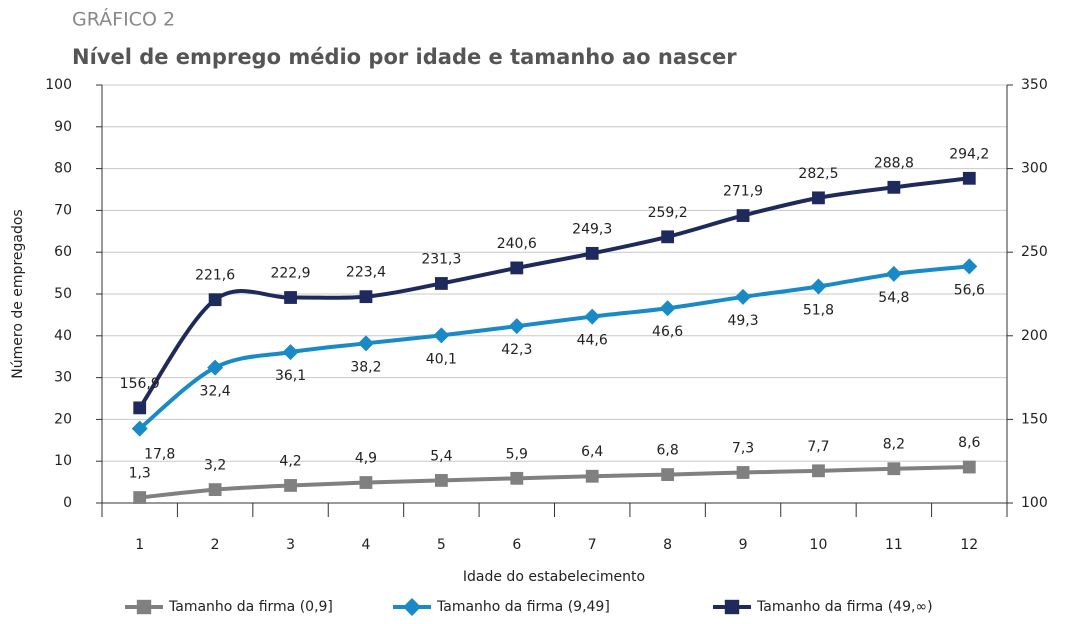 The image size is (1069, 624). What do you see at coordinates (58, 85) in the screenshot?
I see `y-tick-label: 100` at bounding box center [58, 85].